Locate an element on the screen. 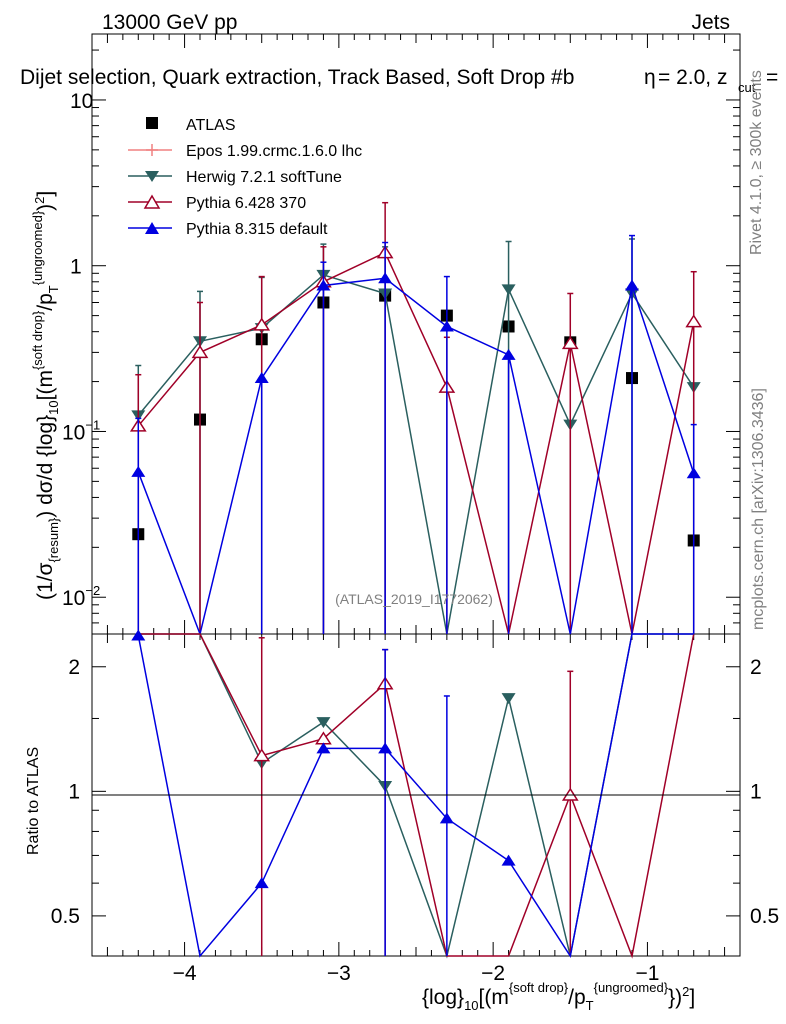 This screenshot has width=786, height=1024. mcplots-label: mcplots.cern.ch [arXiv:1306.3436] is located at coordinates (758, 509).